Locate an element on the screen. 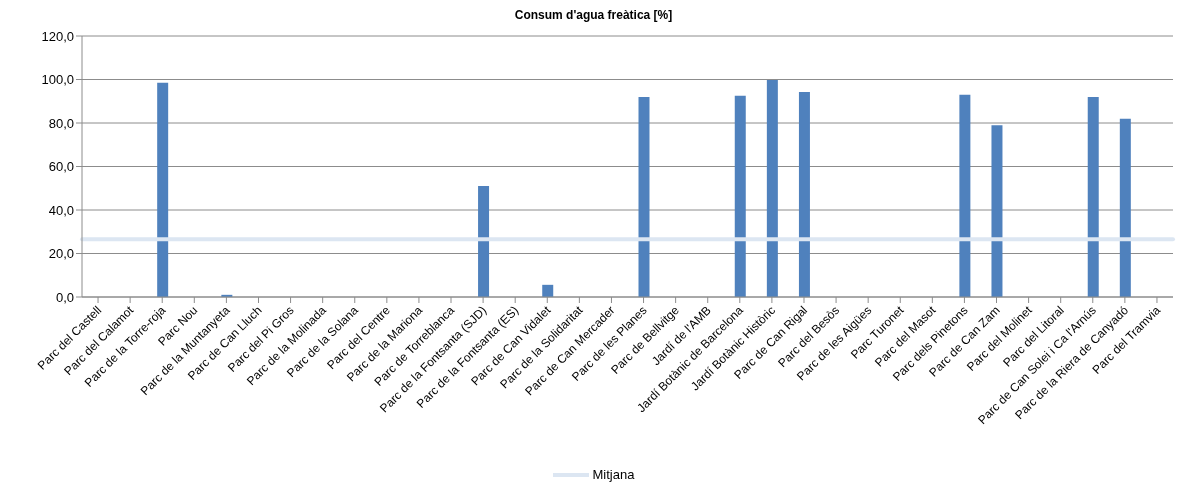 This screenshot has width=1187, height=482. chart-title: Consum d'agua freàtica [%] is located at coordinates (593, 15).